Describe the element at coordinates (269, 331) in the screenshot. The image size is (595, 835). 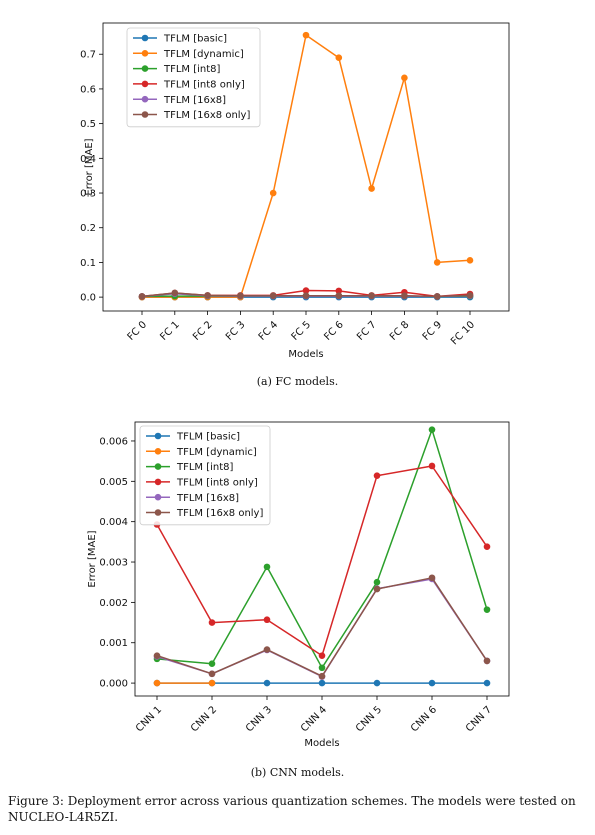
I see `x-tick-label: FC 4` at that location.